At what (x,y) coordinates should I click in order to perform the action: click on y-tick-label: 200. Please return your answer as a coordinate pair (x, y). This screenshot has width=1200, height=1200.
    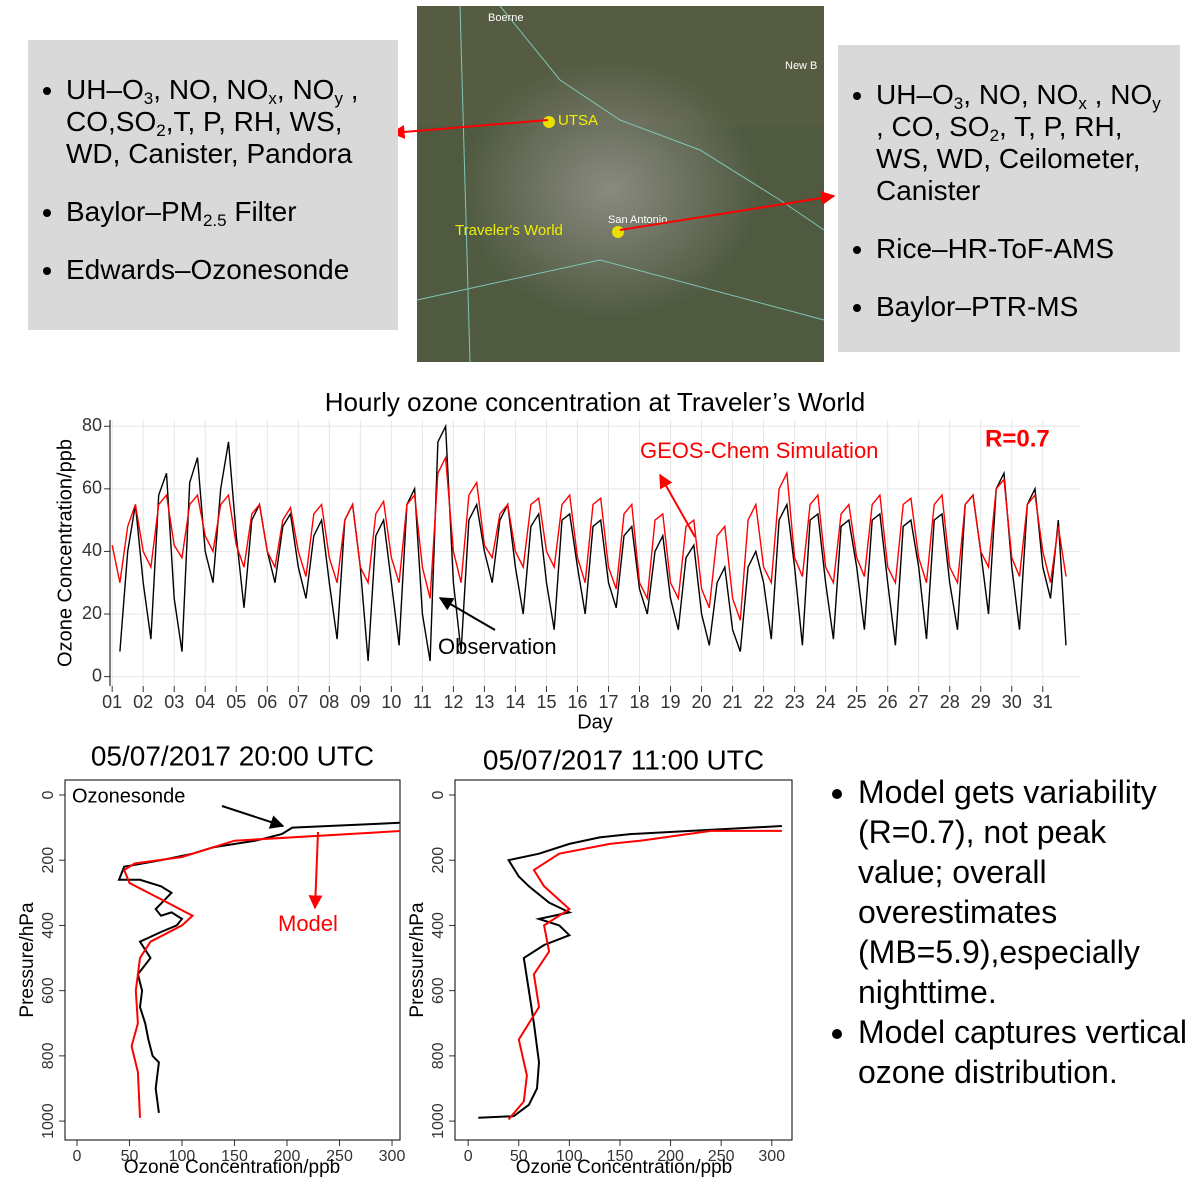
    Looking at the image, I should click on (438, 860).